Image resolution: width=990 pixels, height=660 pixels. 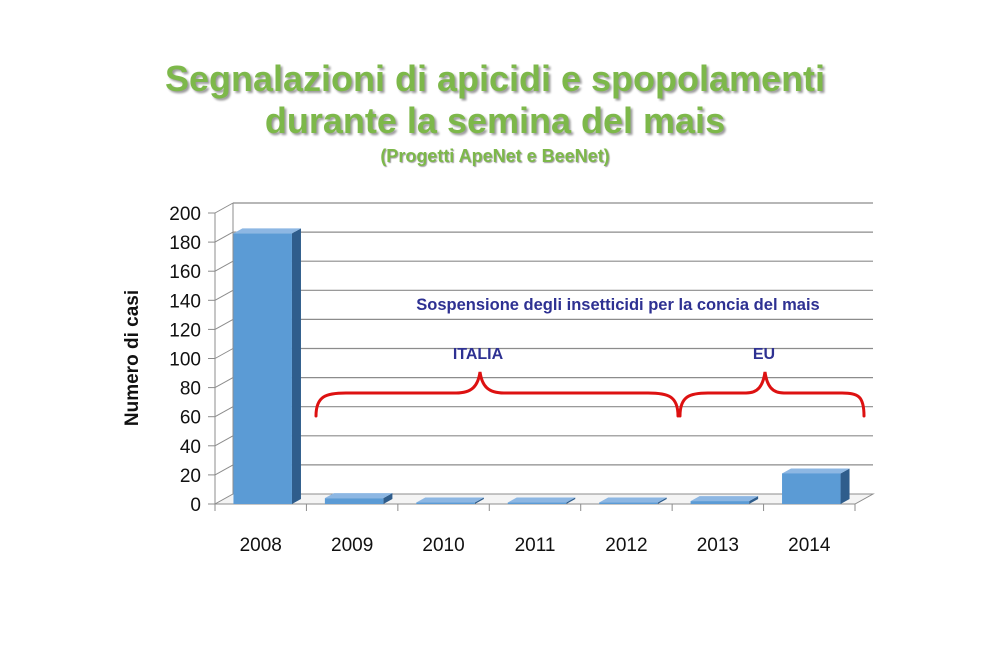 What do you see at coordinates (764, 354) in the screenshot?
I see `eu-label: EU` at bounding box center [764, 354].